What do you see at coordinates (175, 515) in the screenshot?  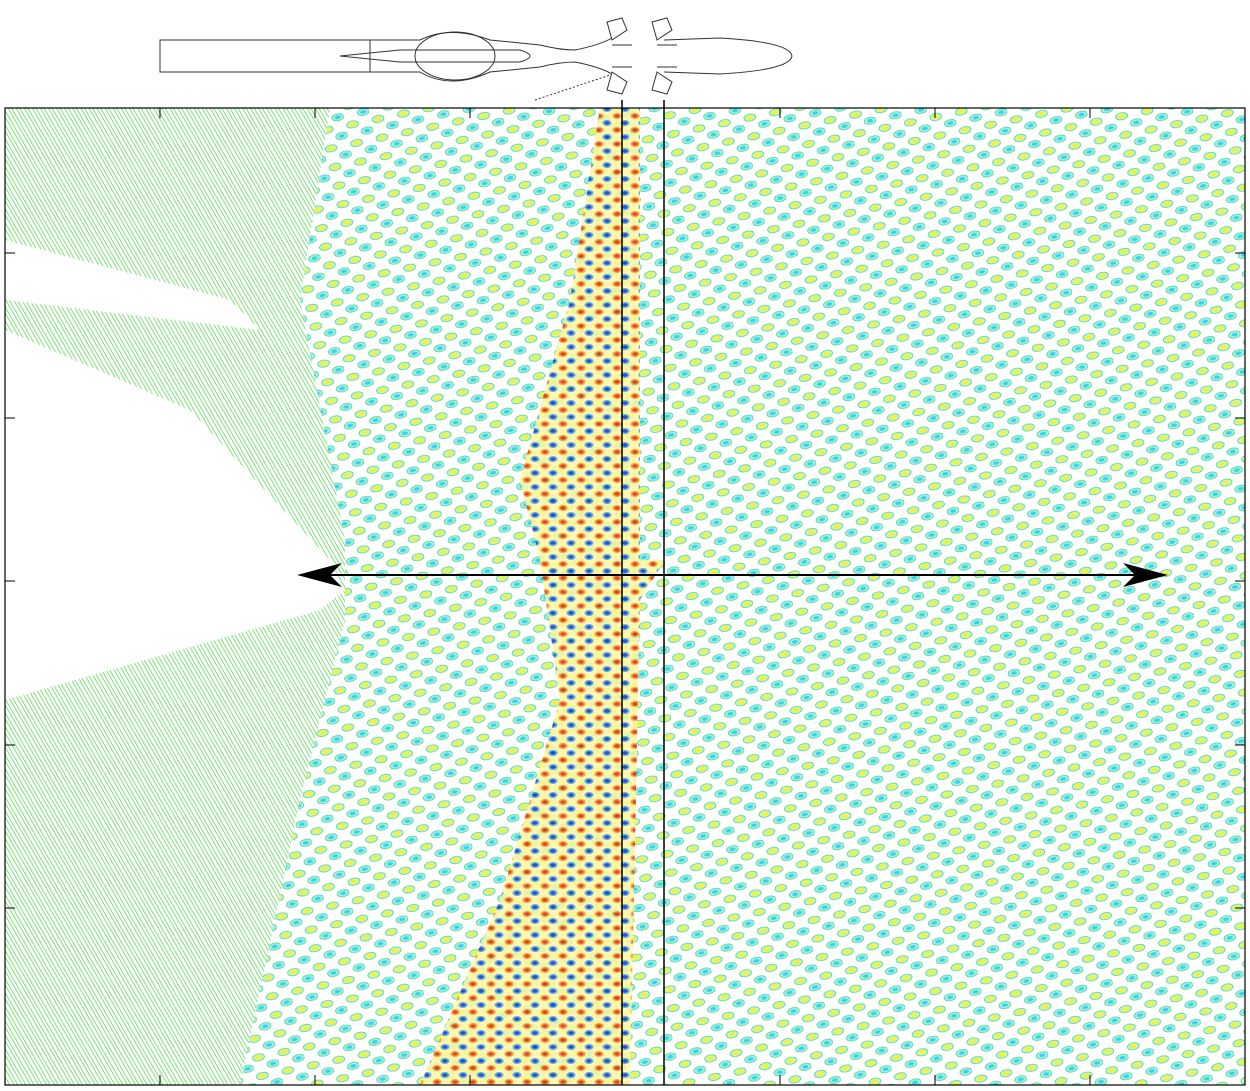 I see `white-wedge` at bounding box center [175, 515].